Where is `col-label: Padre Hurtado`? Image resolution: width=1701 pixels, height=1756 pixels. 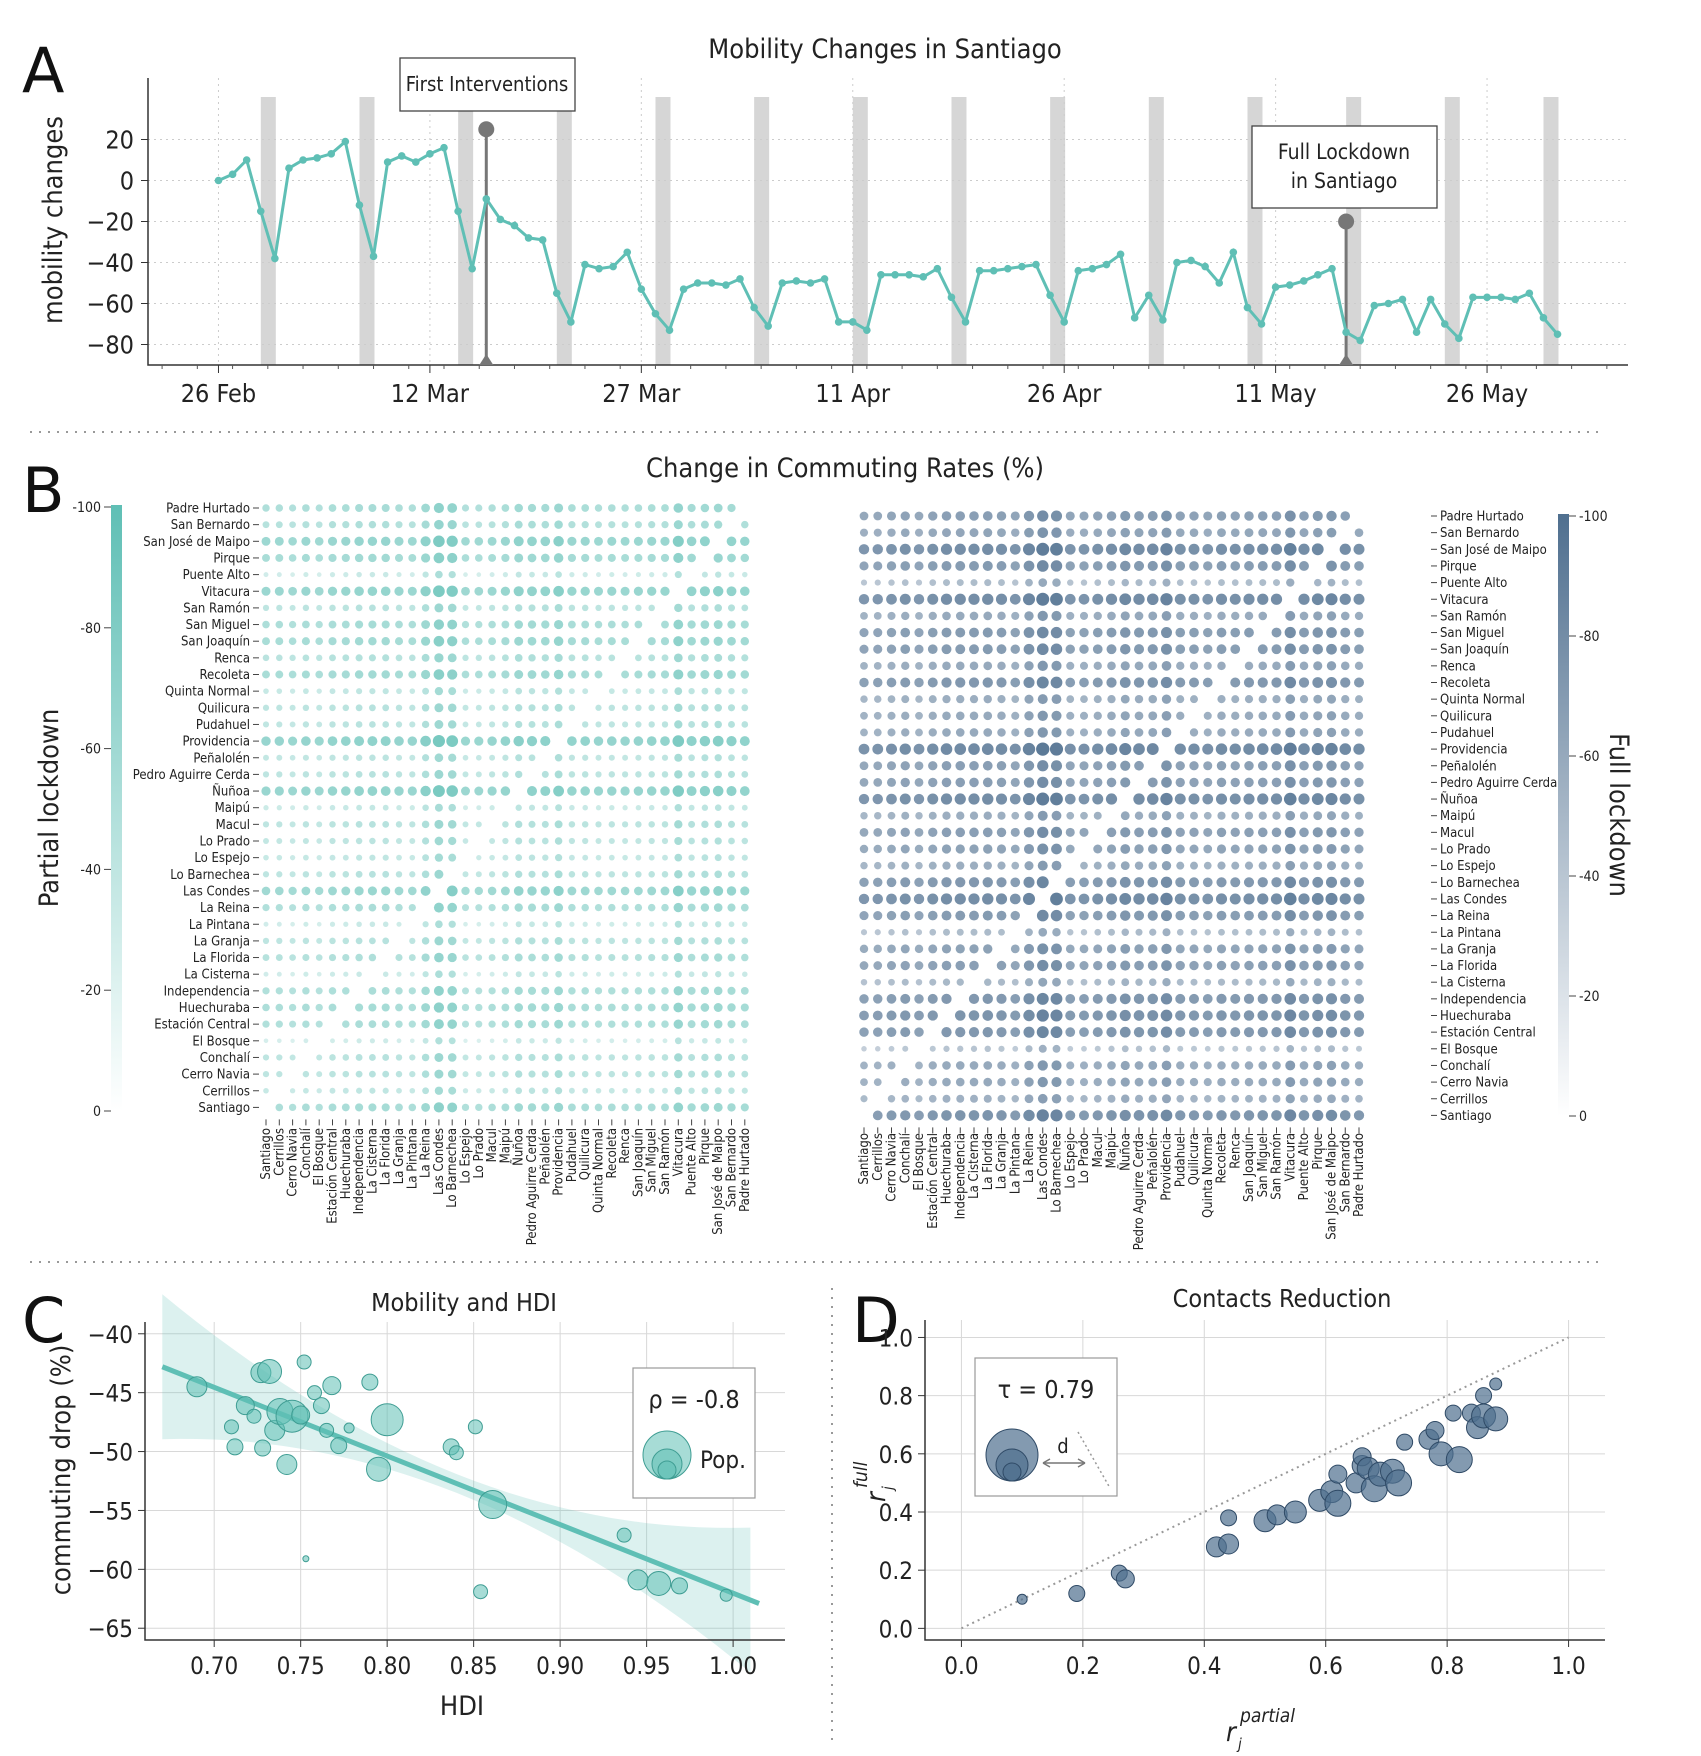
col-label: Padre Hurtado is located at coordinates (745, 1170).